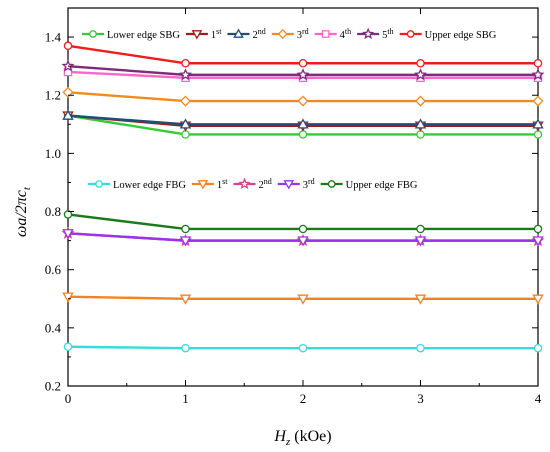  I want to click on legend-entry: Upper edge FBG, so click(369, 185).